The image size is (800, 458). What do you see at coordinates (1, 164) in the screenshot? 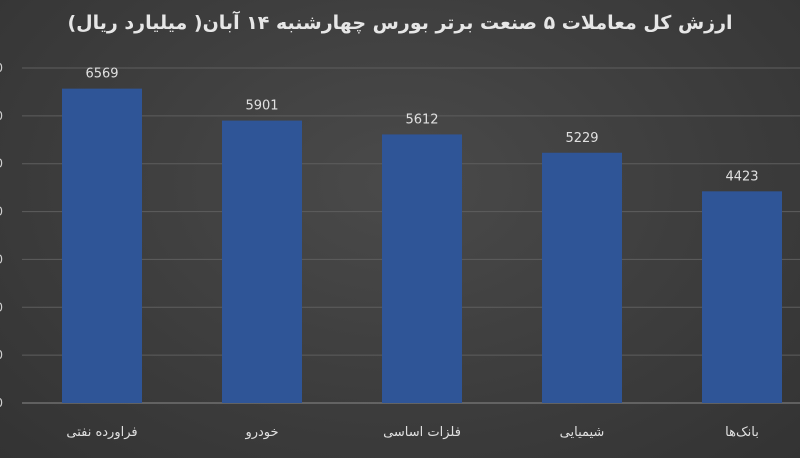
I see `y-tick-label: 5000` at bounding box center [1, 164].